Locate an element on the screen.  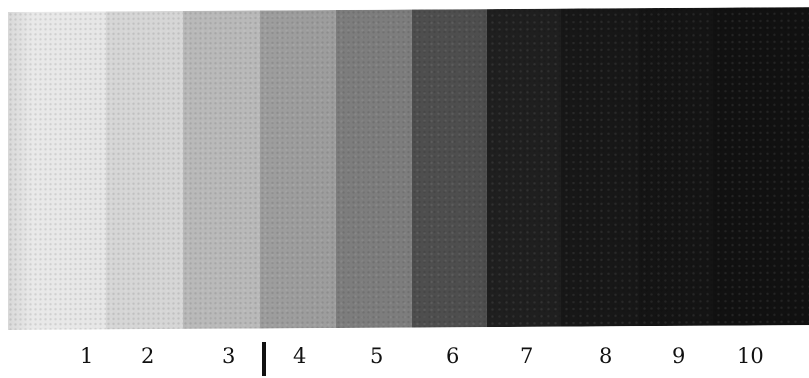
swatch-label-5: 5 is located at coordinates (377, 356).